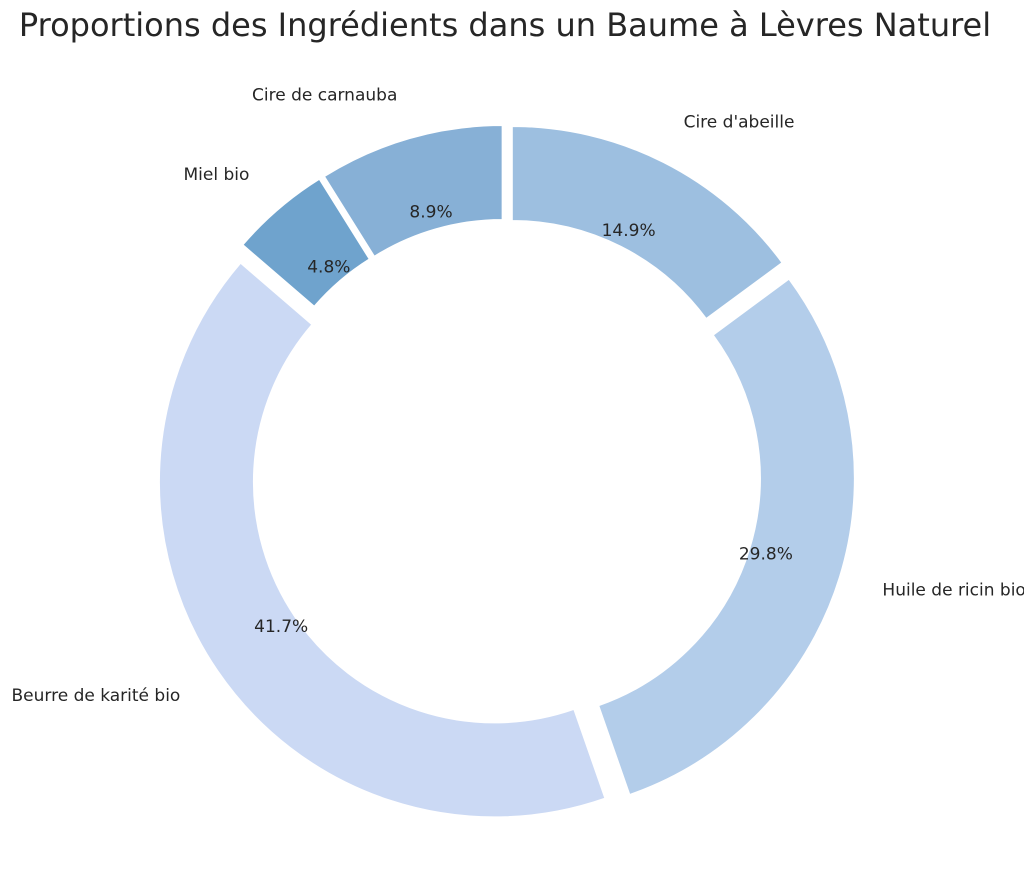  Describe the element at coordinates (281, 627) in the screenshot. I see `slice-percent-beurre-de-karite-bio: 41.7%` at that location.